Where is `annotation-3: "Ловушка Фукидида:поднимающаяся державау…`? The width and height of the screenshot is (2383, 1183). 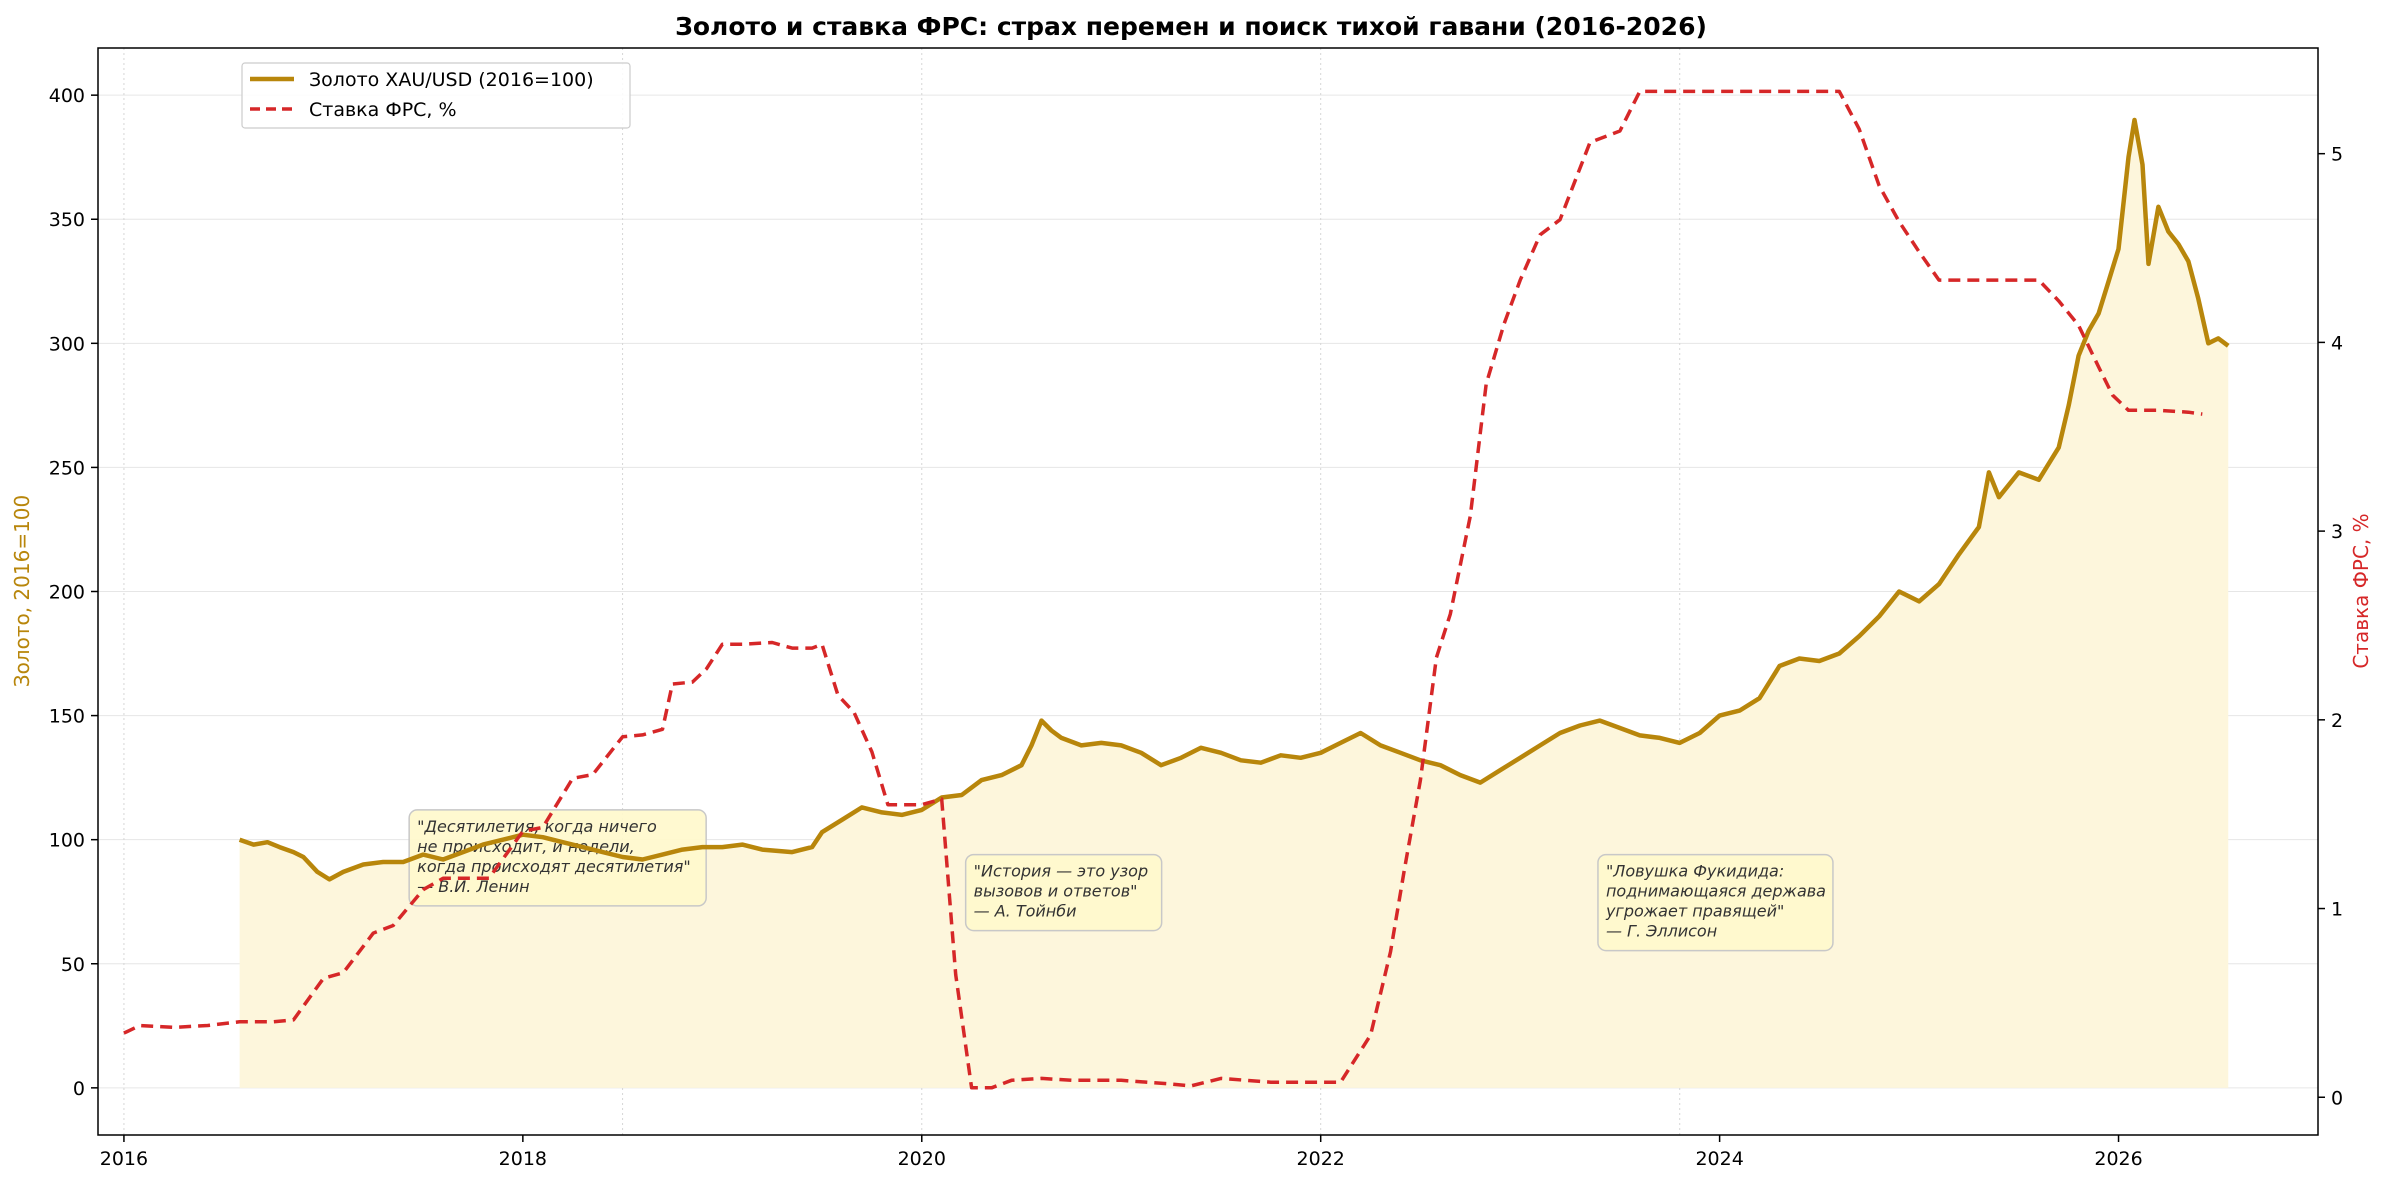
annotation-3: "Ловушка Фукидида:поднимающаяся державау… is located at coordinates (1715, 902).